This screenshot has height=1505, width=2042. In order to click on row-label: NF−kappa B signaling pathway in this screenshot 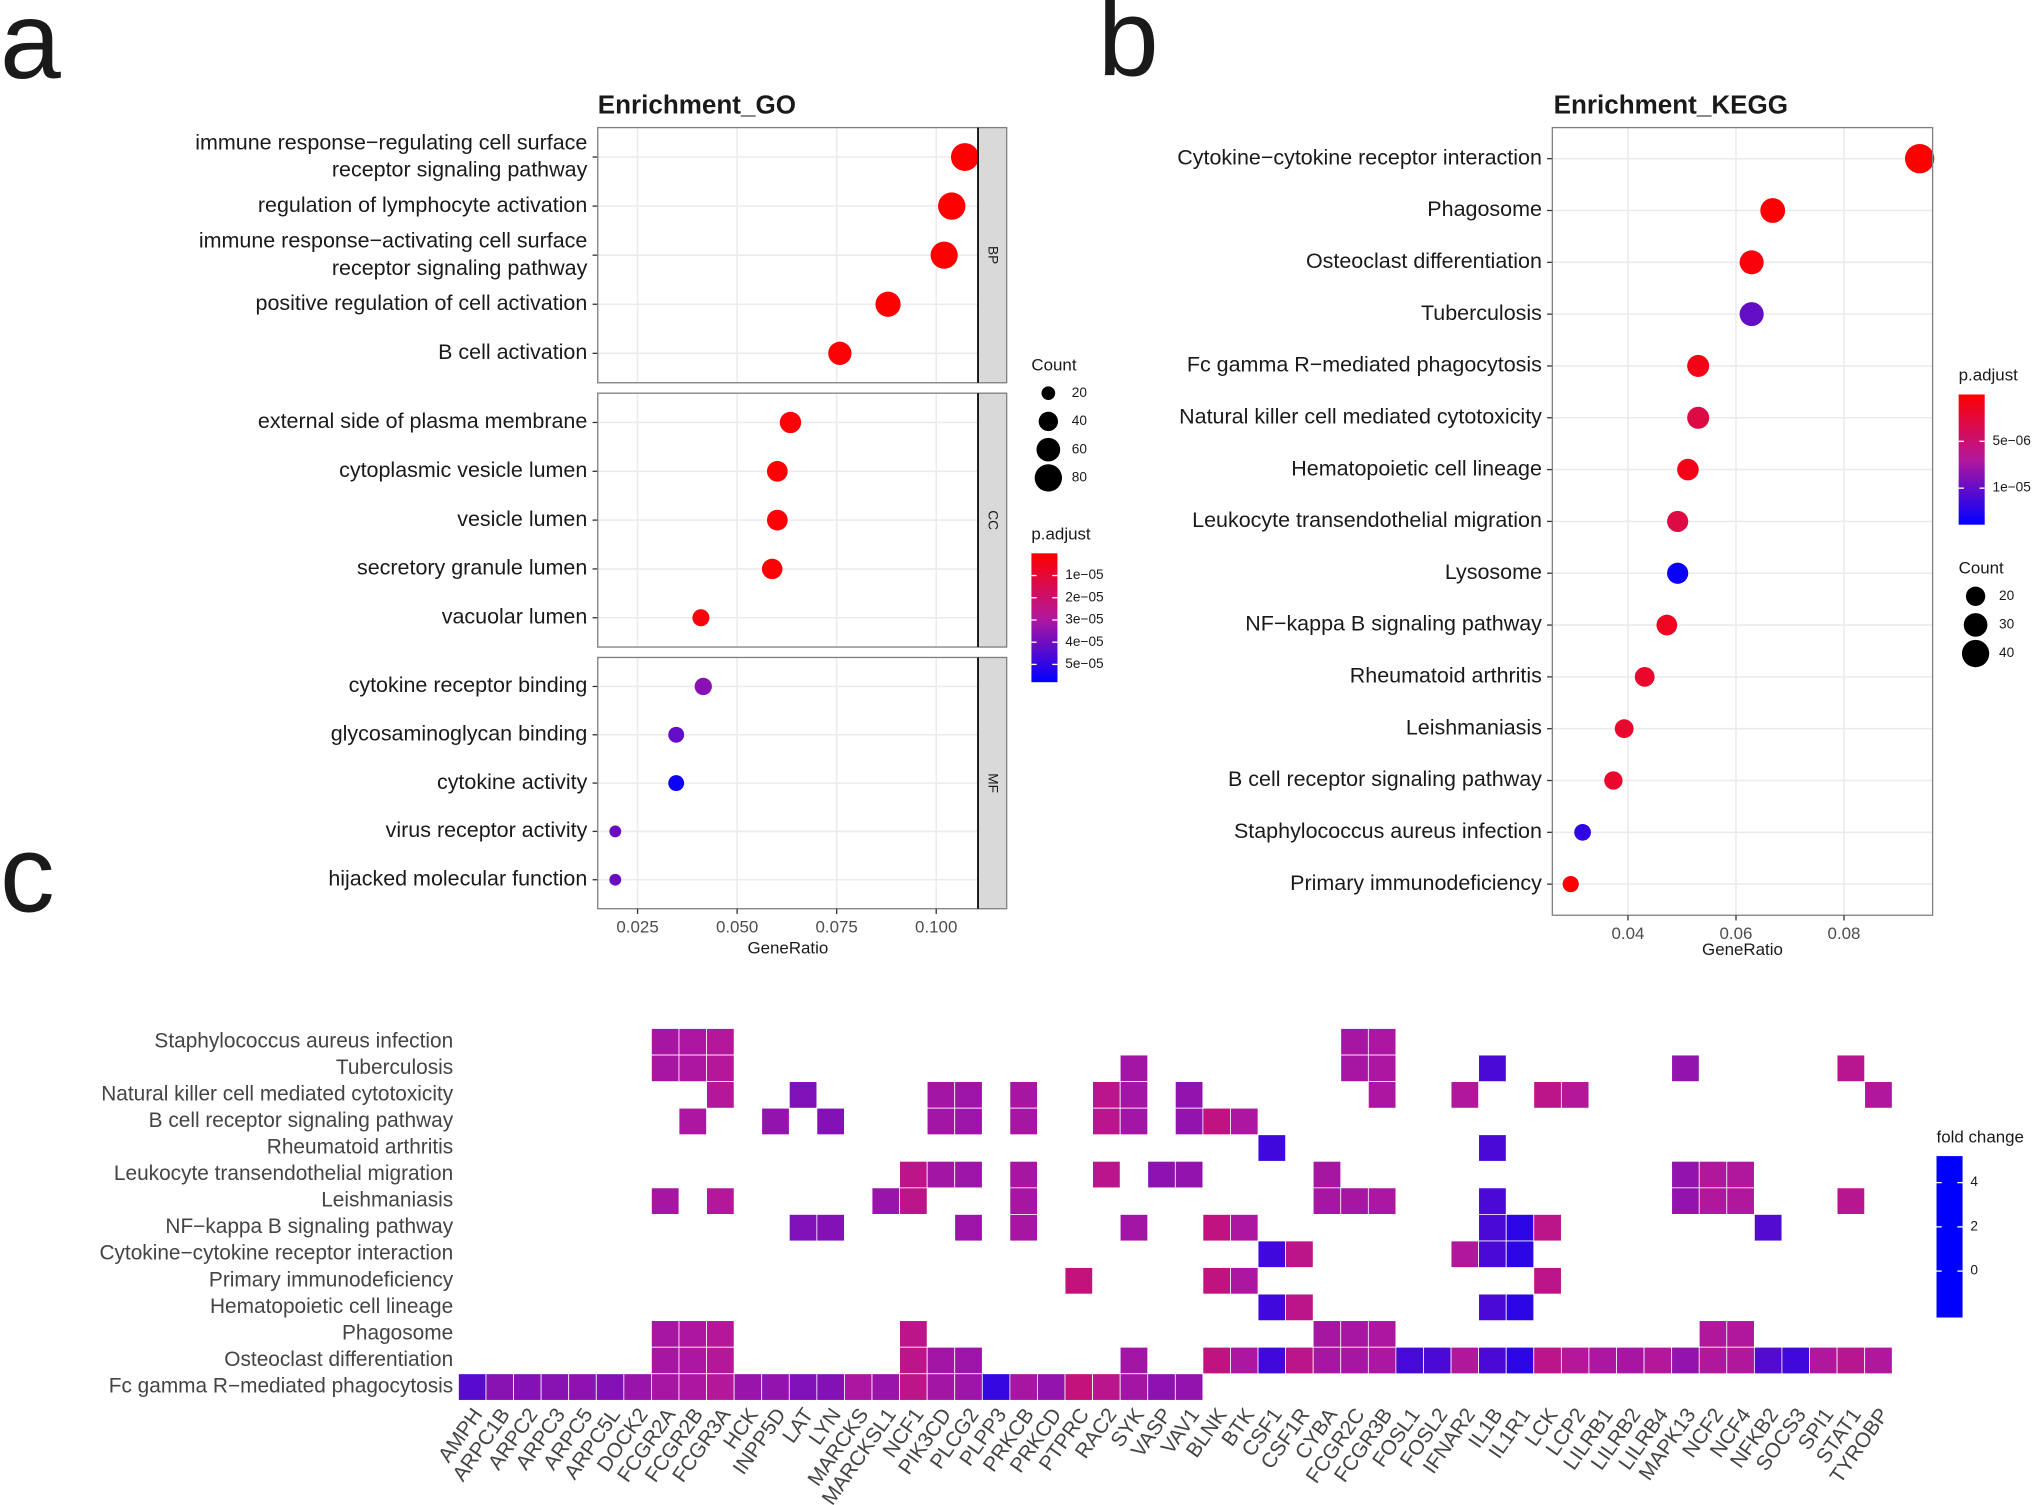, I will do `click(309, 1226)`.